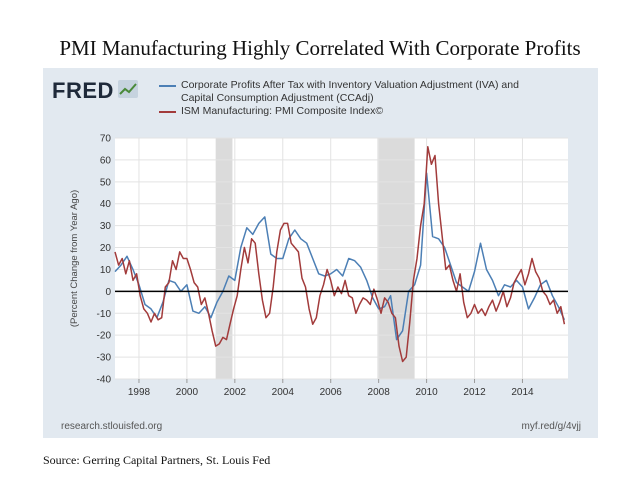 The image size is (640, 480). I want to click on y-tick-label: 40, so click(106, 204).